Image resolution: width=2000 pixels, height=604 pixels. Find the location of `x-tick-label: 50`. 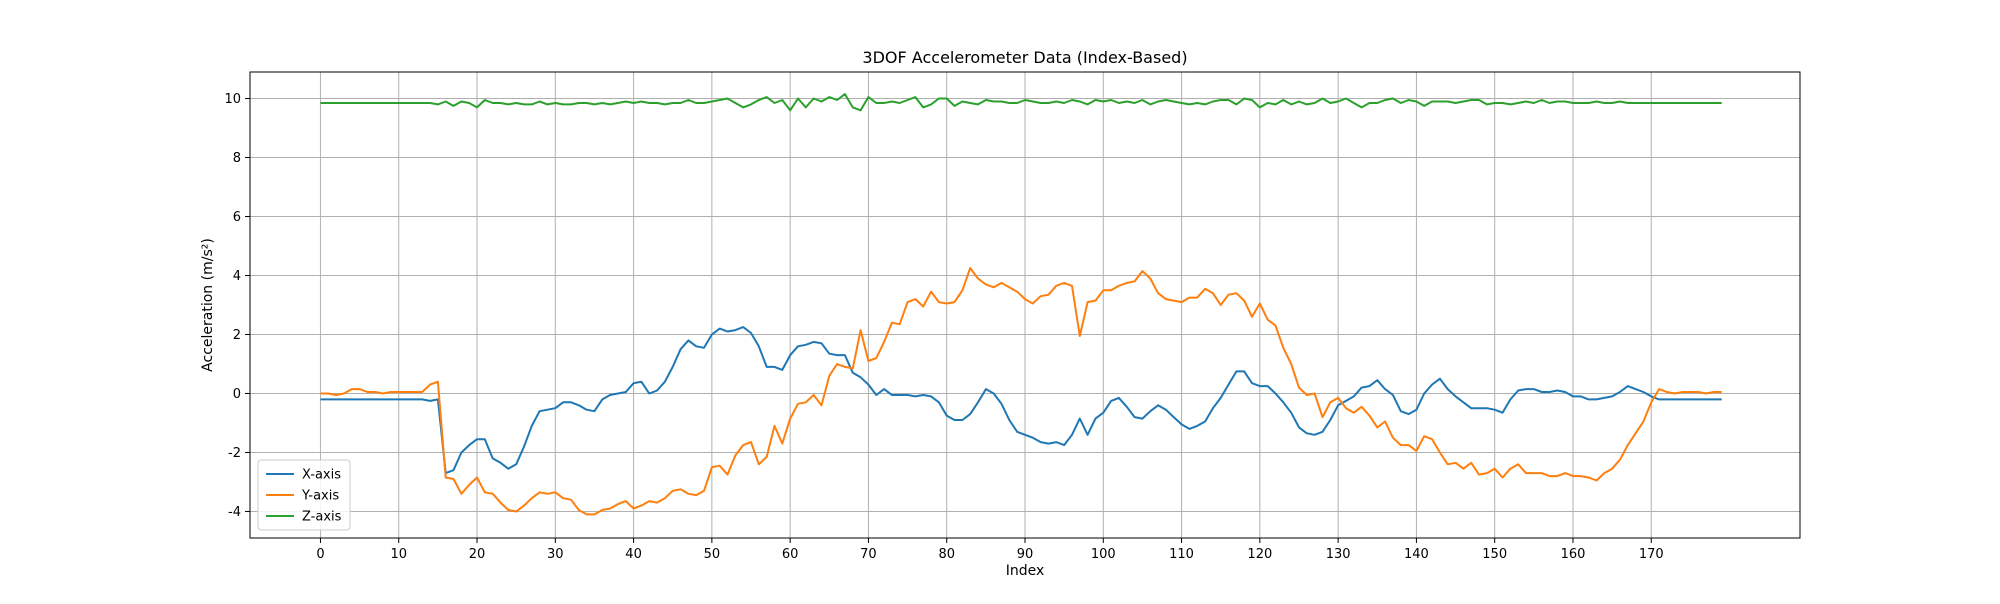

x-tick-label: 50 is located at coordinates (712, 554).